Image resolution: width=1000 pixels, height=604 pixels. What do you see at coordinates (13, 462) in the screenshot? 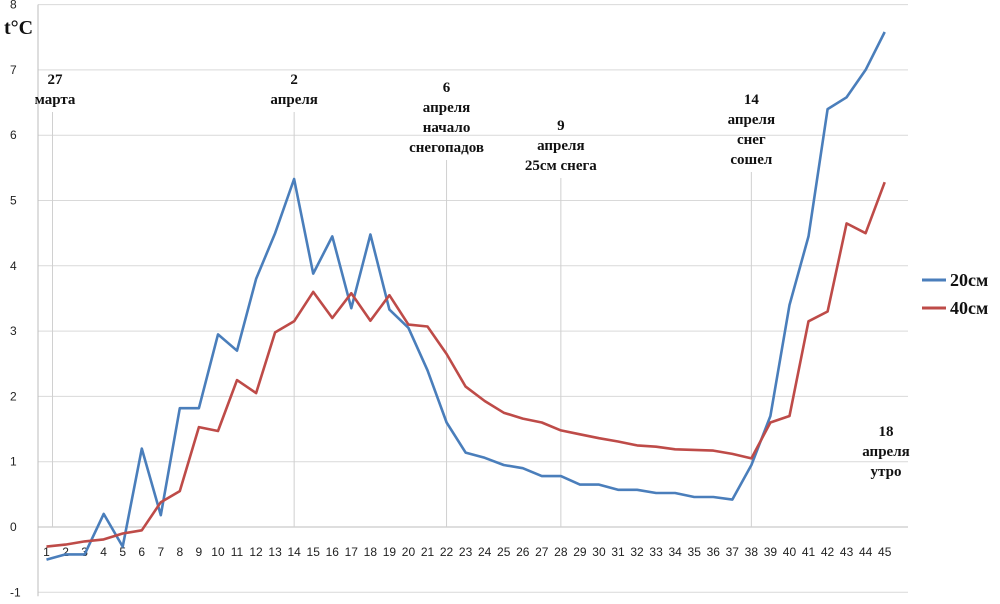
I see `y-tick-label: 1` at bounding box center [13, 462].